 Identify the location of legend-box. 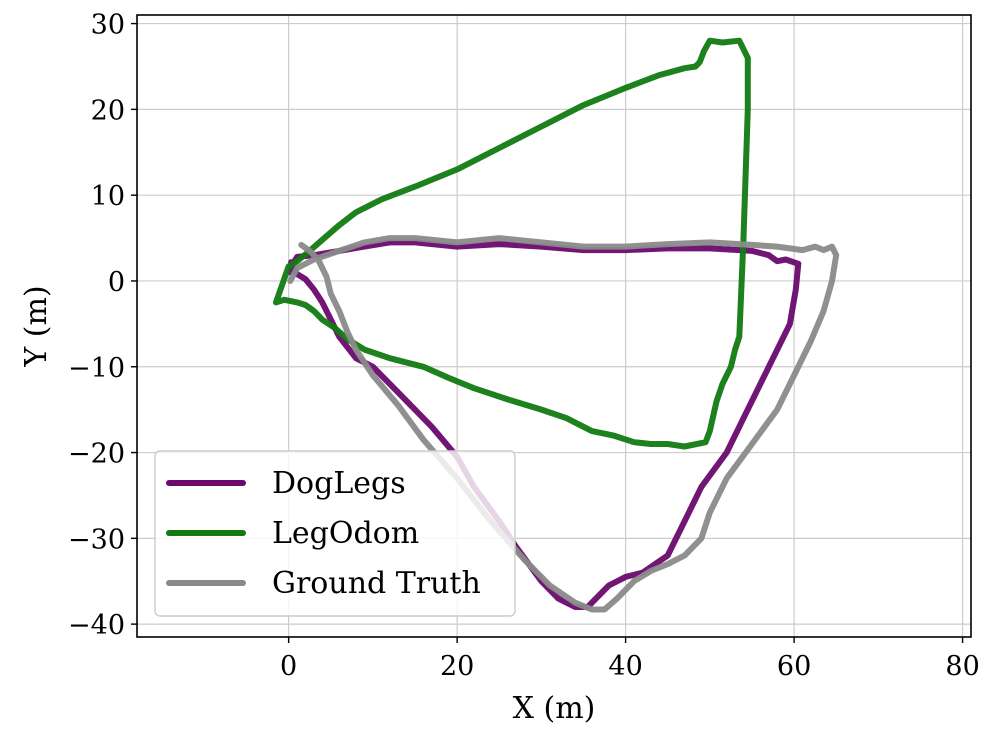
(335, 533).